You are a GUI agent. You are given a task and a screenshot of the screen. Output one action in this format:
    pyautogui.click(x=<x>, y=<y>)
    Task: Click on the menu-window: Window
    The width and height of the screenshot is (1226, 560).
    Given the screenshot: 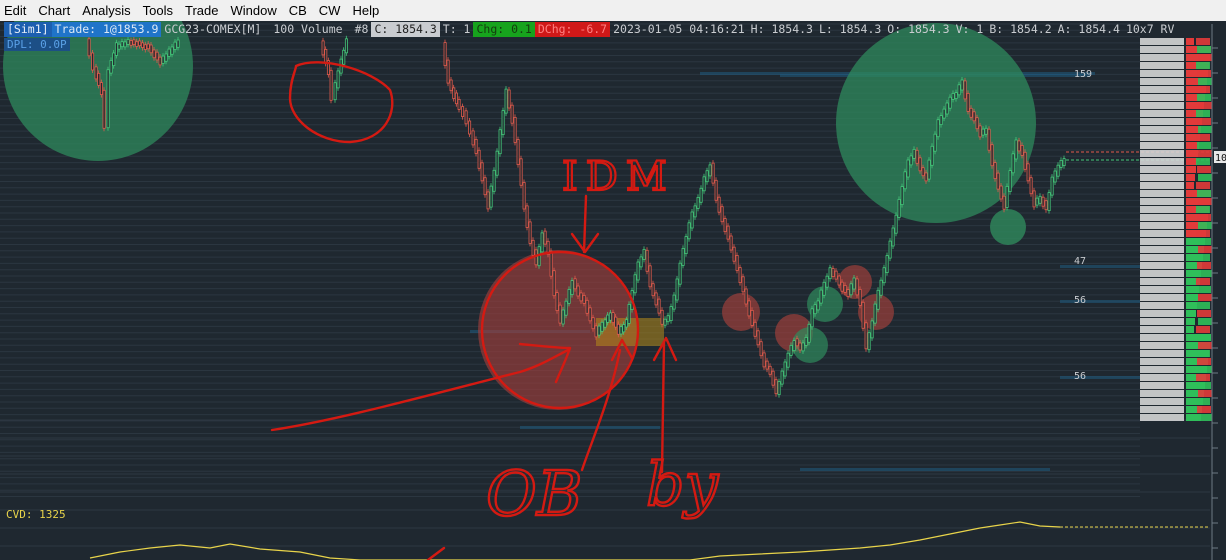 What is the action you would take?
    pyautogui.click(x=253, y=10)
    